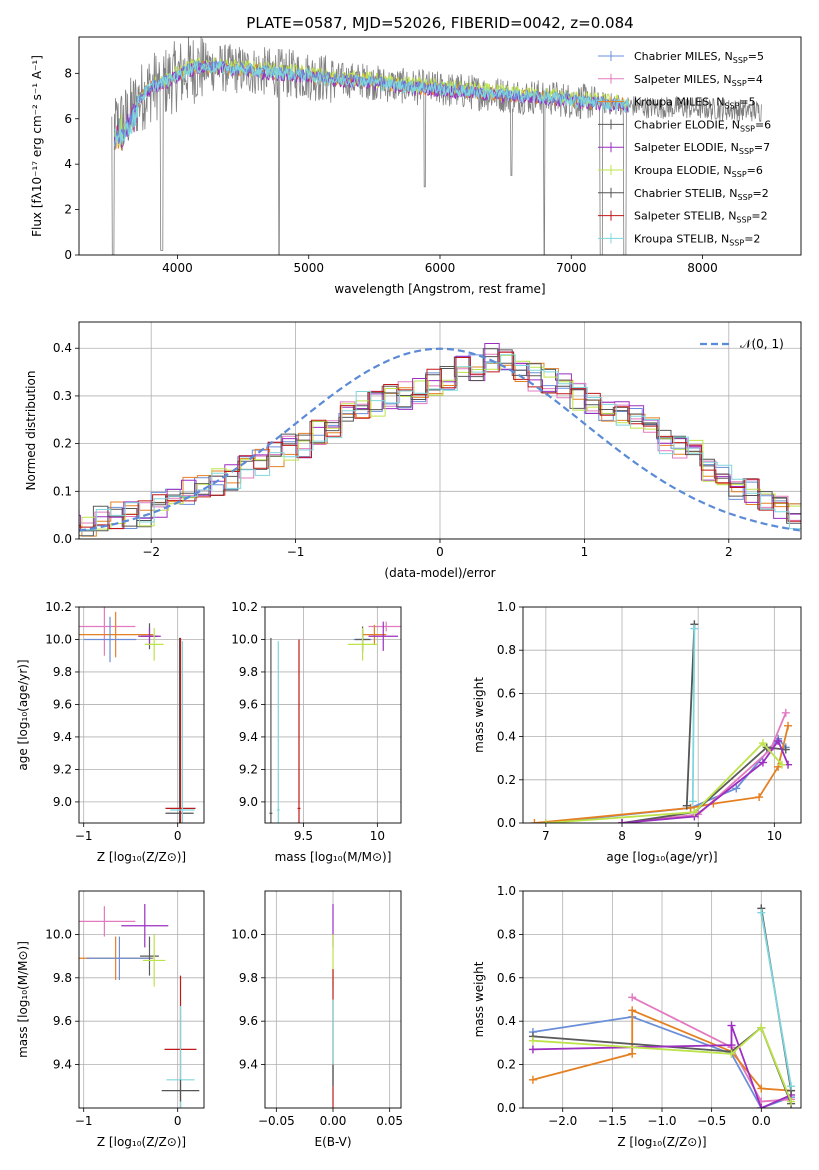  What do you see at coordinates (68, 73) in the screenshot?
I see `y-tick-label: 8` at bounding box center [68, 73].